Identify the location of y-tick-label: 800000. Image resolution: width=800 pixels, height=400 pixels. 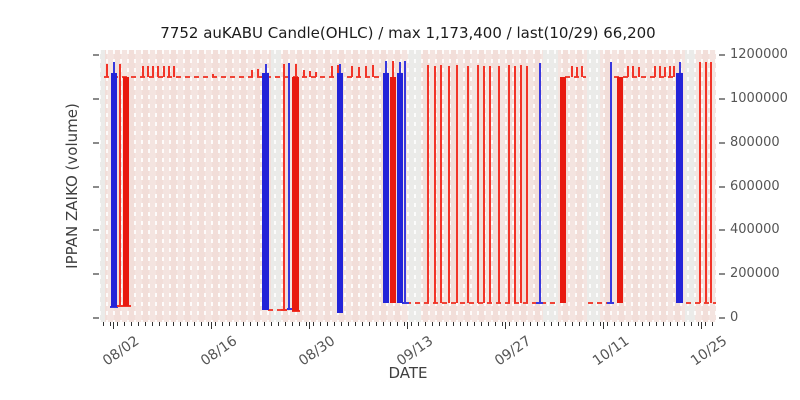
(755, 142).